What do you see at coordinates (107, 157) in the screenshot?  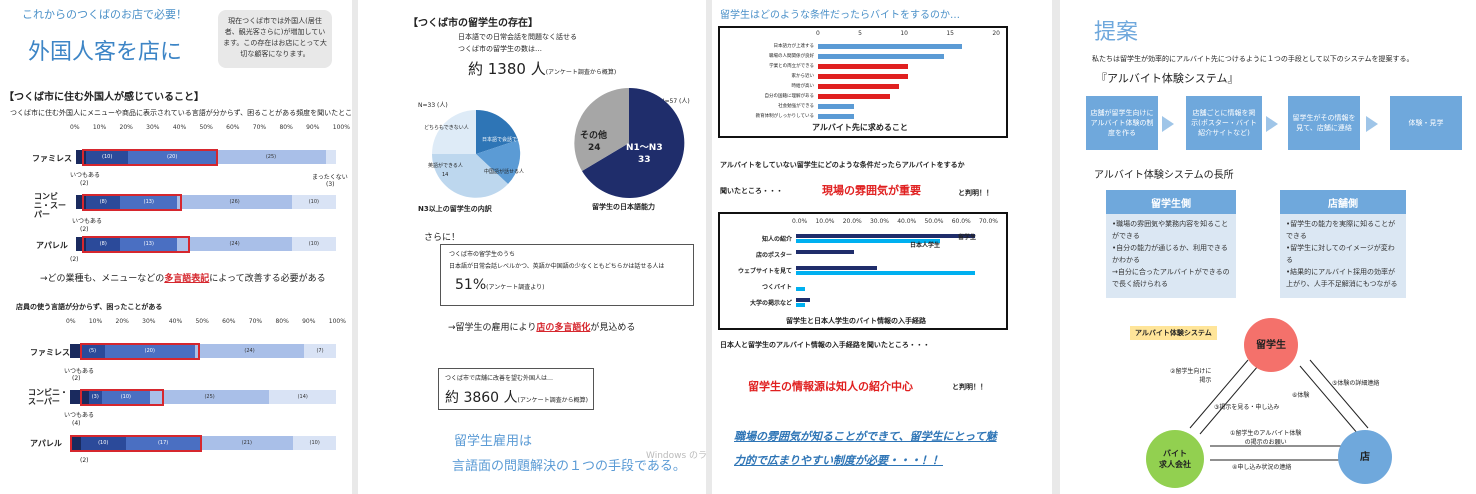 I see `bar-segment: (10)` at bounding box center [107, 157].